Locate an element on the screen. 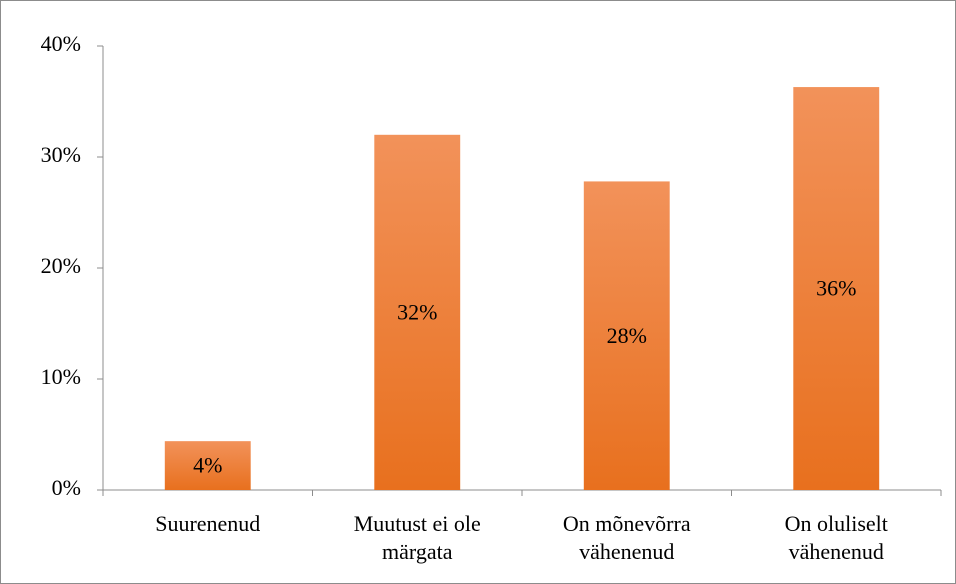  y-tick-label: 20% is located at coordinates (61, 265).